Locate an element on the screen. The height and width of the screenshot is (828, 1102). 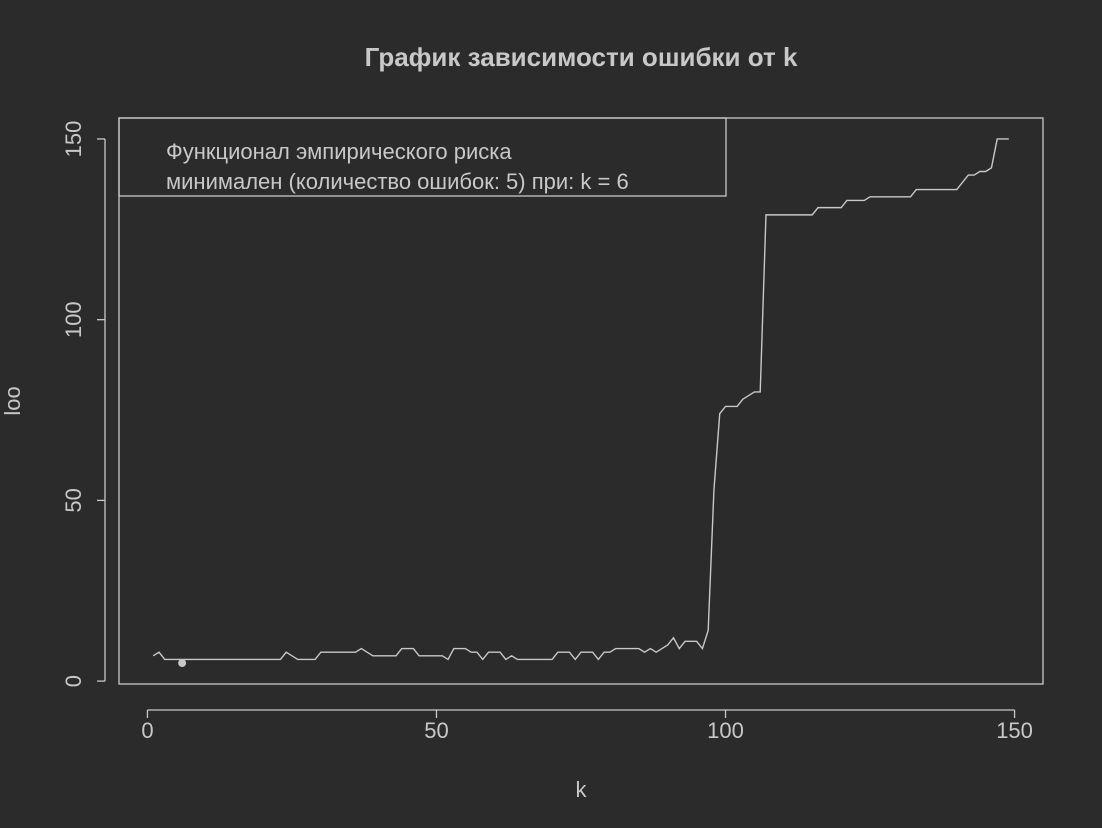
y-tick-label: 50 is located at coordinates (73, 500).